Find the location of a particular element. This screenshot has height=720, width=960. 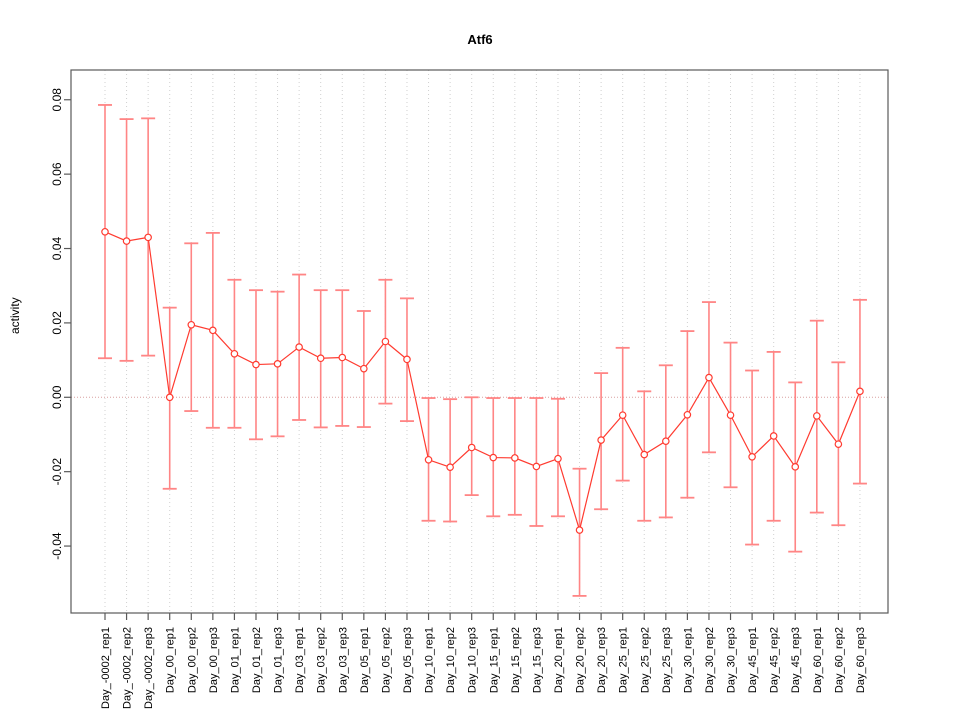

x-tick-label: Day_30_rep3 is located at coordinates (732, 660).